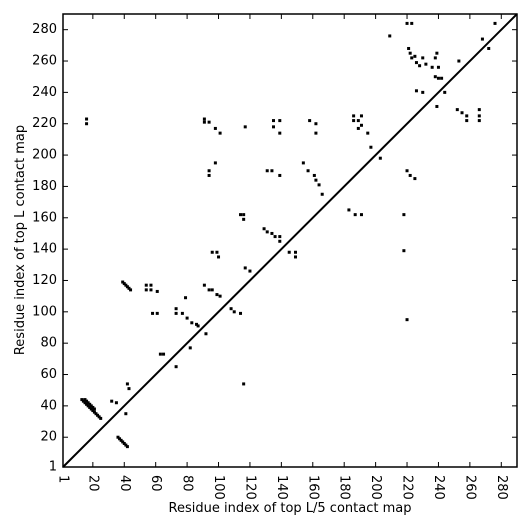  Describe the element at coordinates (63, 479) in the screenshot. I see `x-tick-label: 1` at that location.